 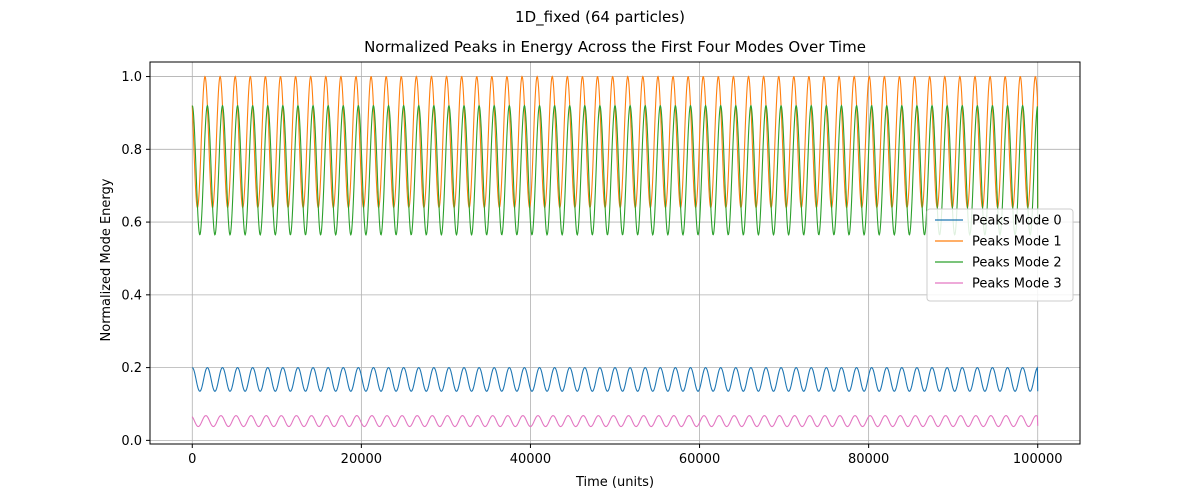 I want to click on figure-suptitle: 1D_fixed (64 particles), so click(x=600, y=17).